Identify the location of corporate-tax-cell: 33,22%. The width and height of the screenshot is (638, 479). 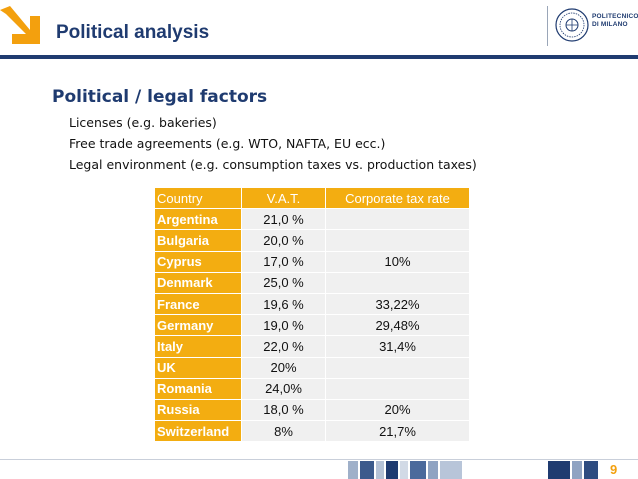
(397, 304).